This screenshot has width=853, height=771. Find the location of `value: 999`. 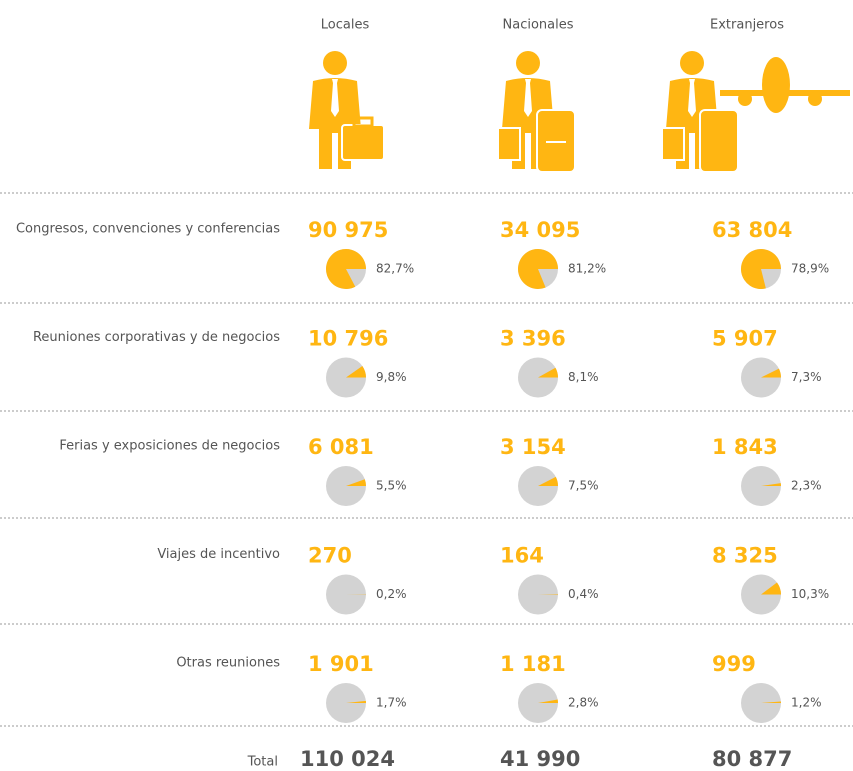

value: 999 is located at coordinates (734, 664).